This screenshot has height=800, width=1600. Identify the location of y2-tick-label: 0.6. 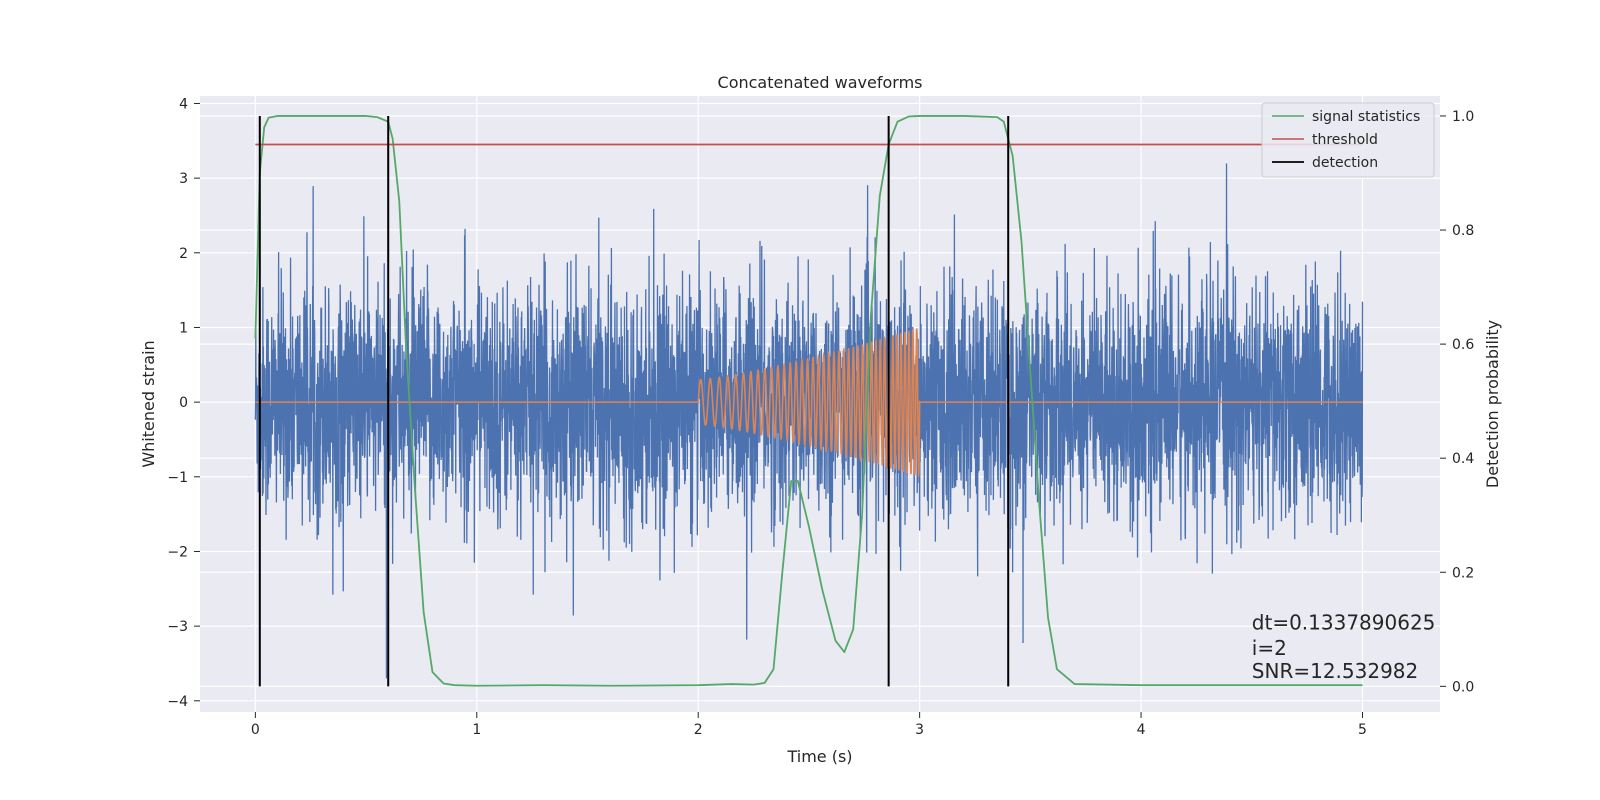
(1463, 345).